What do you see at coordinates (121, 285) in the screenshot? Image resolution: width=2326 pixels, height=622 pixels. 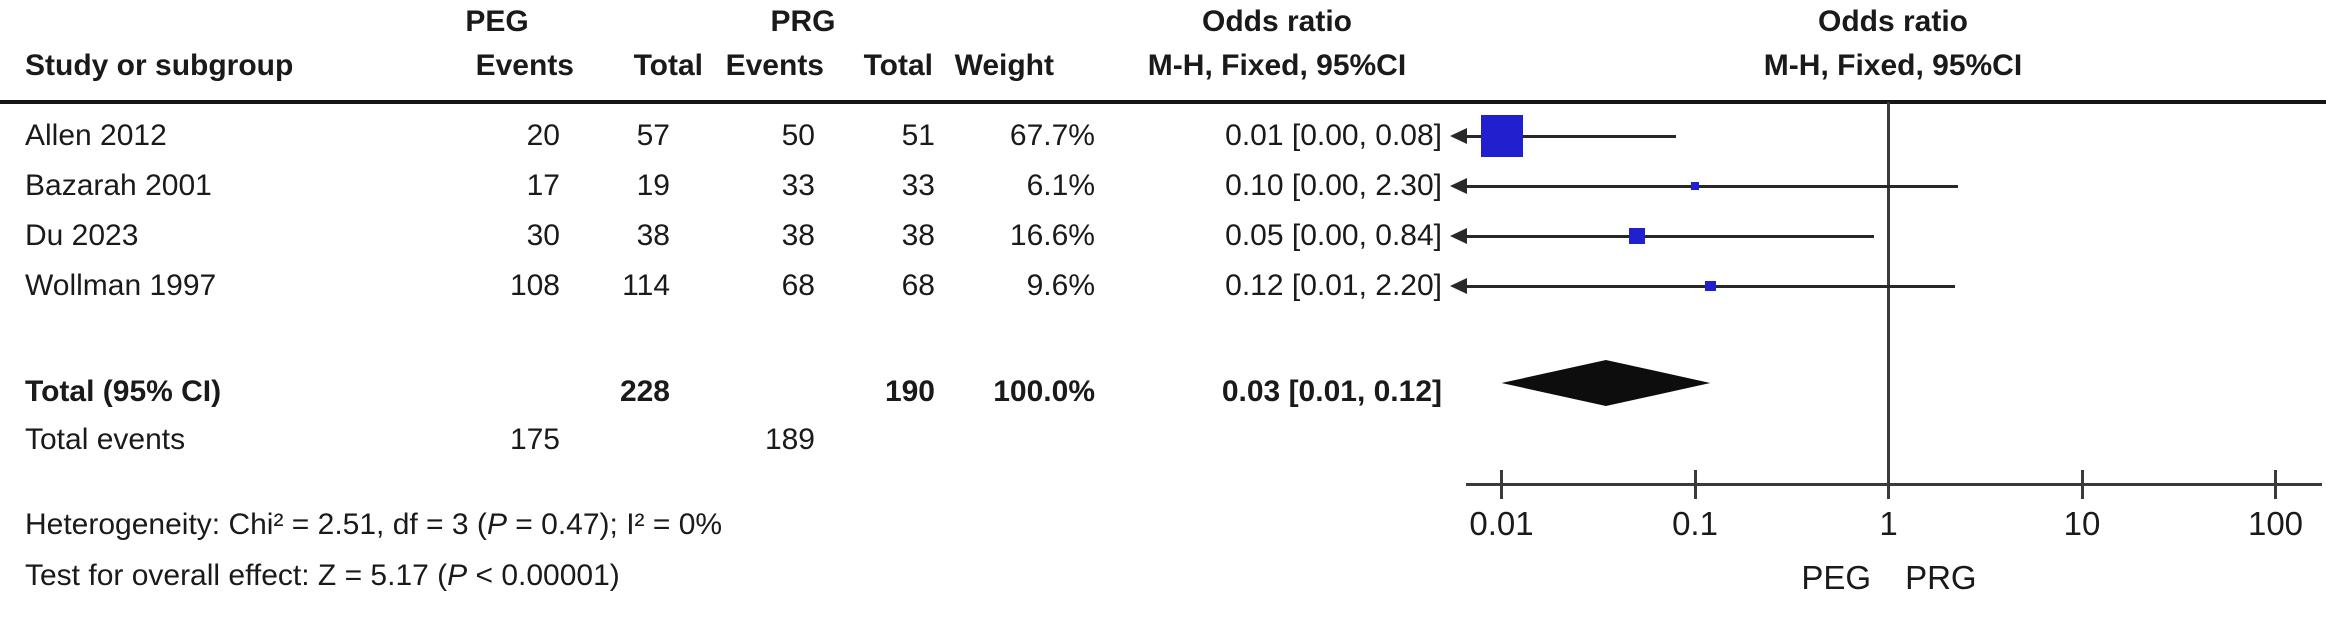 I see `study-name: Wollman 1997` at bounding box center [121, 285].